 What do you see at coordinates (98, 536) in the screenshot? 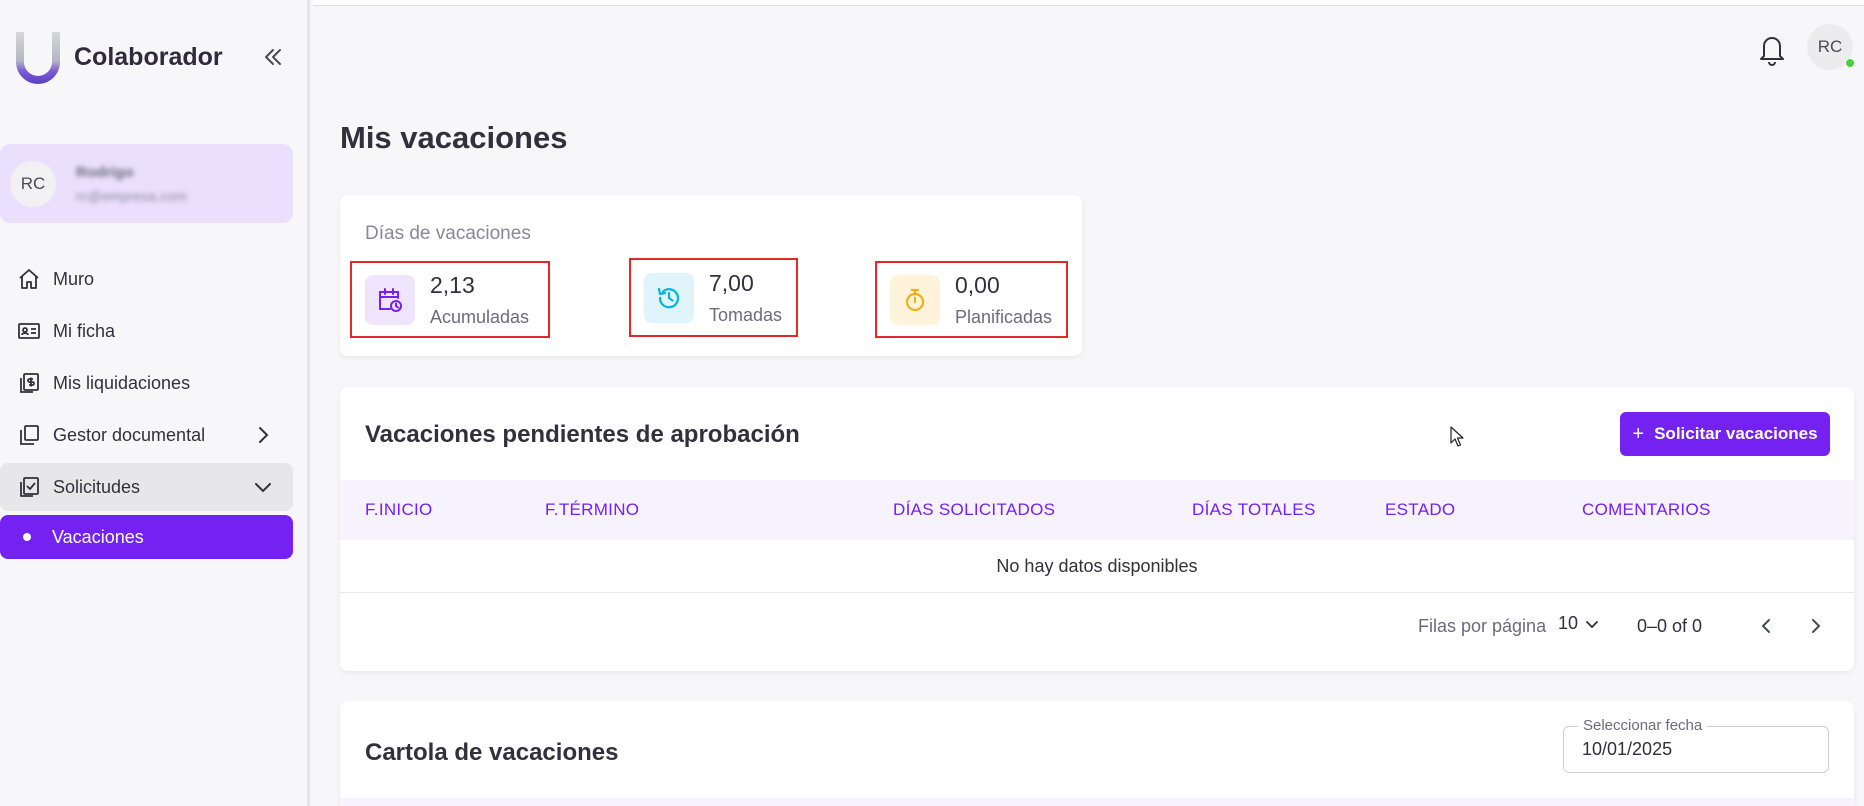
I see `sidebar-subitem-label: Vacaciones` at bounding box center [98, 536].